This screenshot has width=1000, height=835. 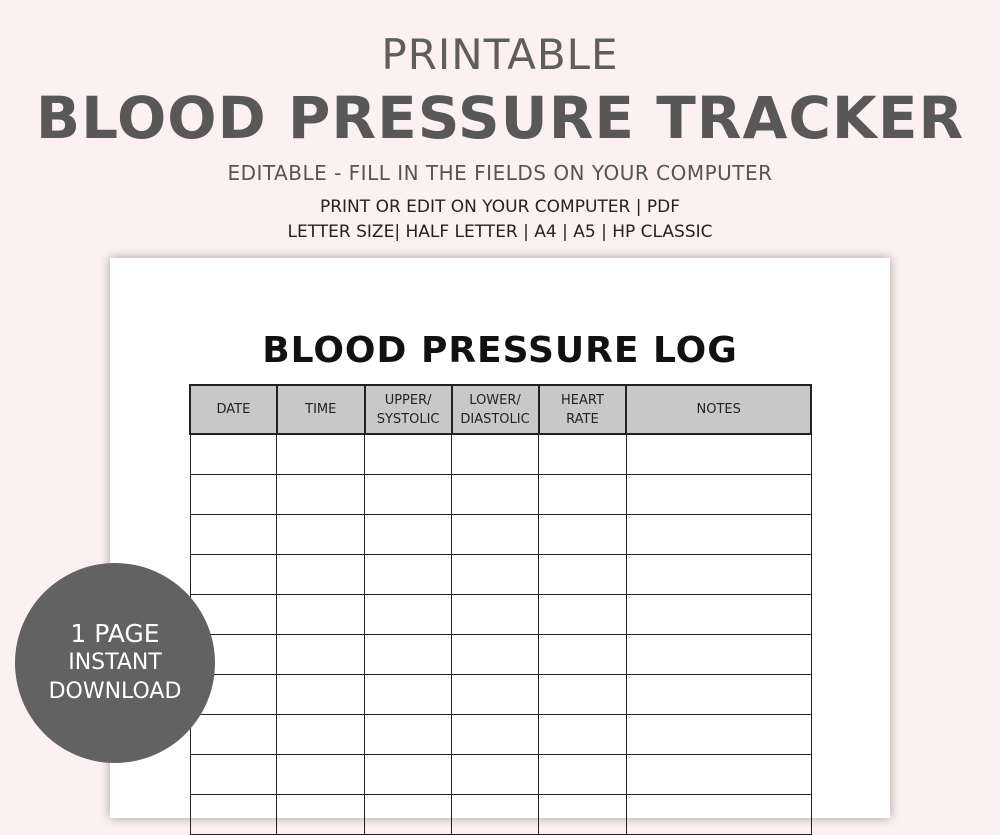 I want to click on column-header-text: NOTES, so click(x=718, y=409).